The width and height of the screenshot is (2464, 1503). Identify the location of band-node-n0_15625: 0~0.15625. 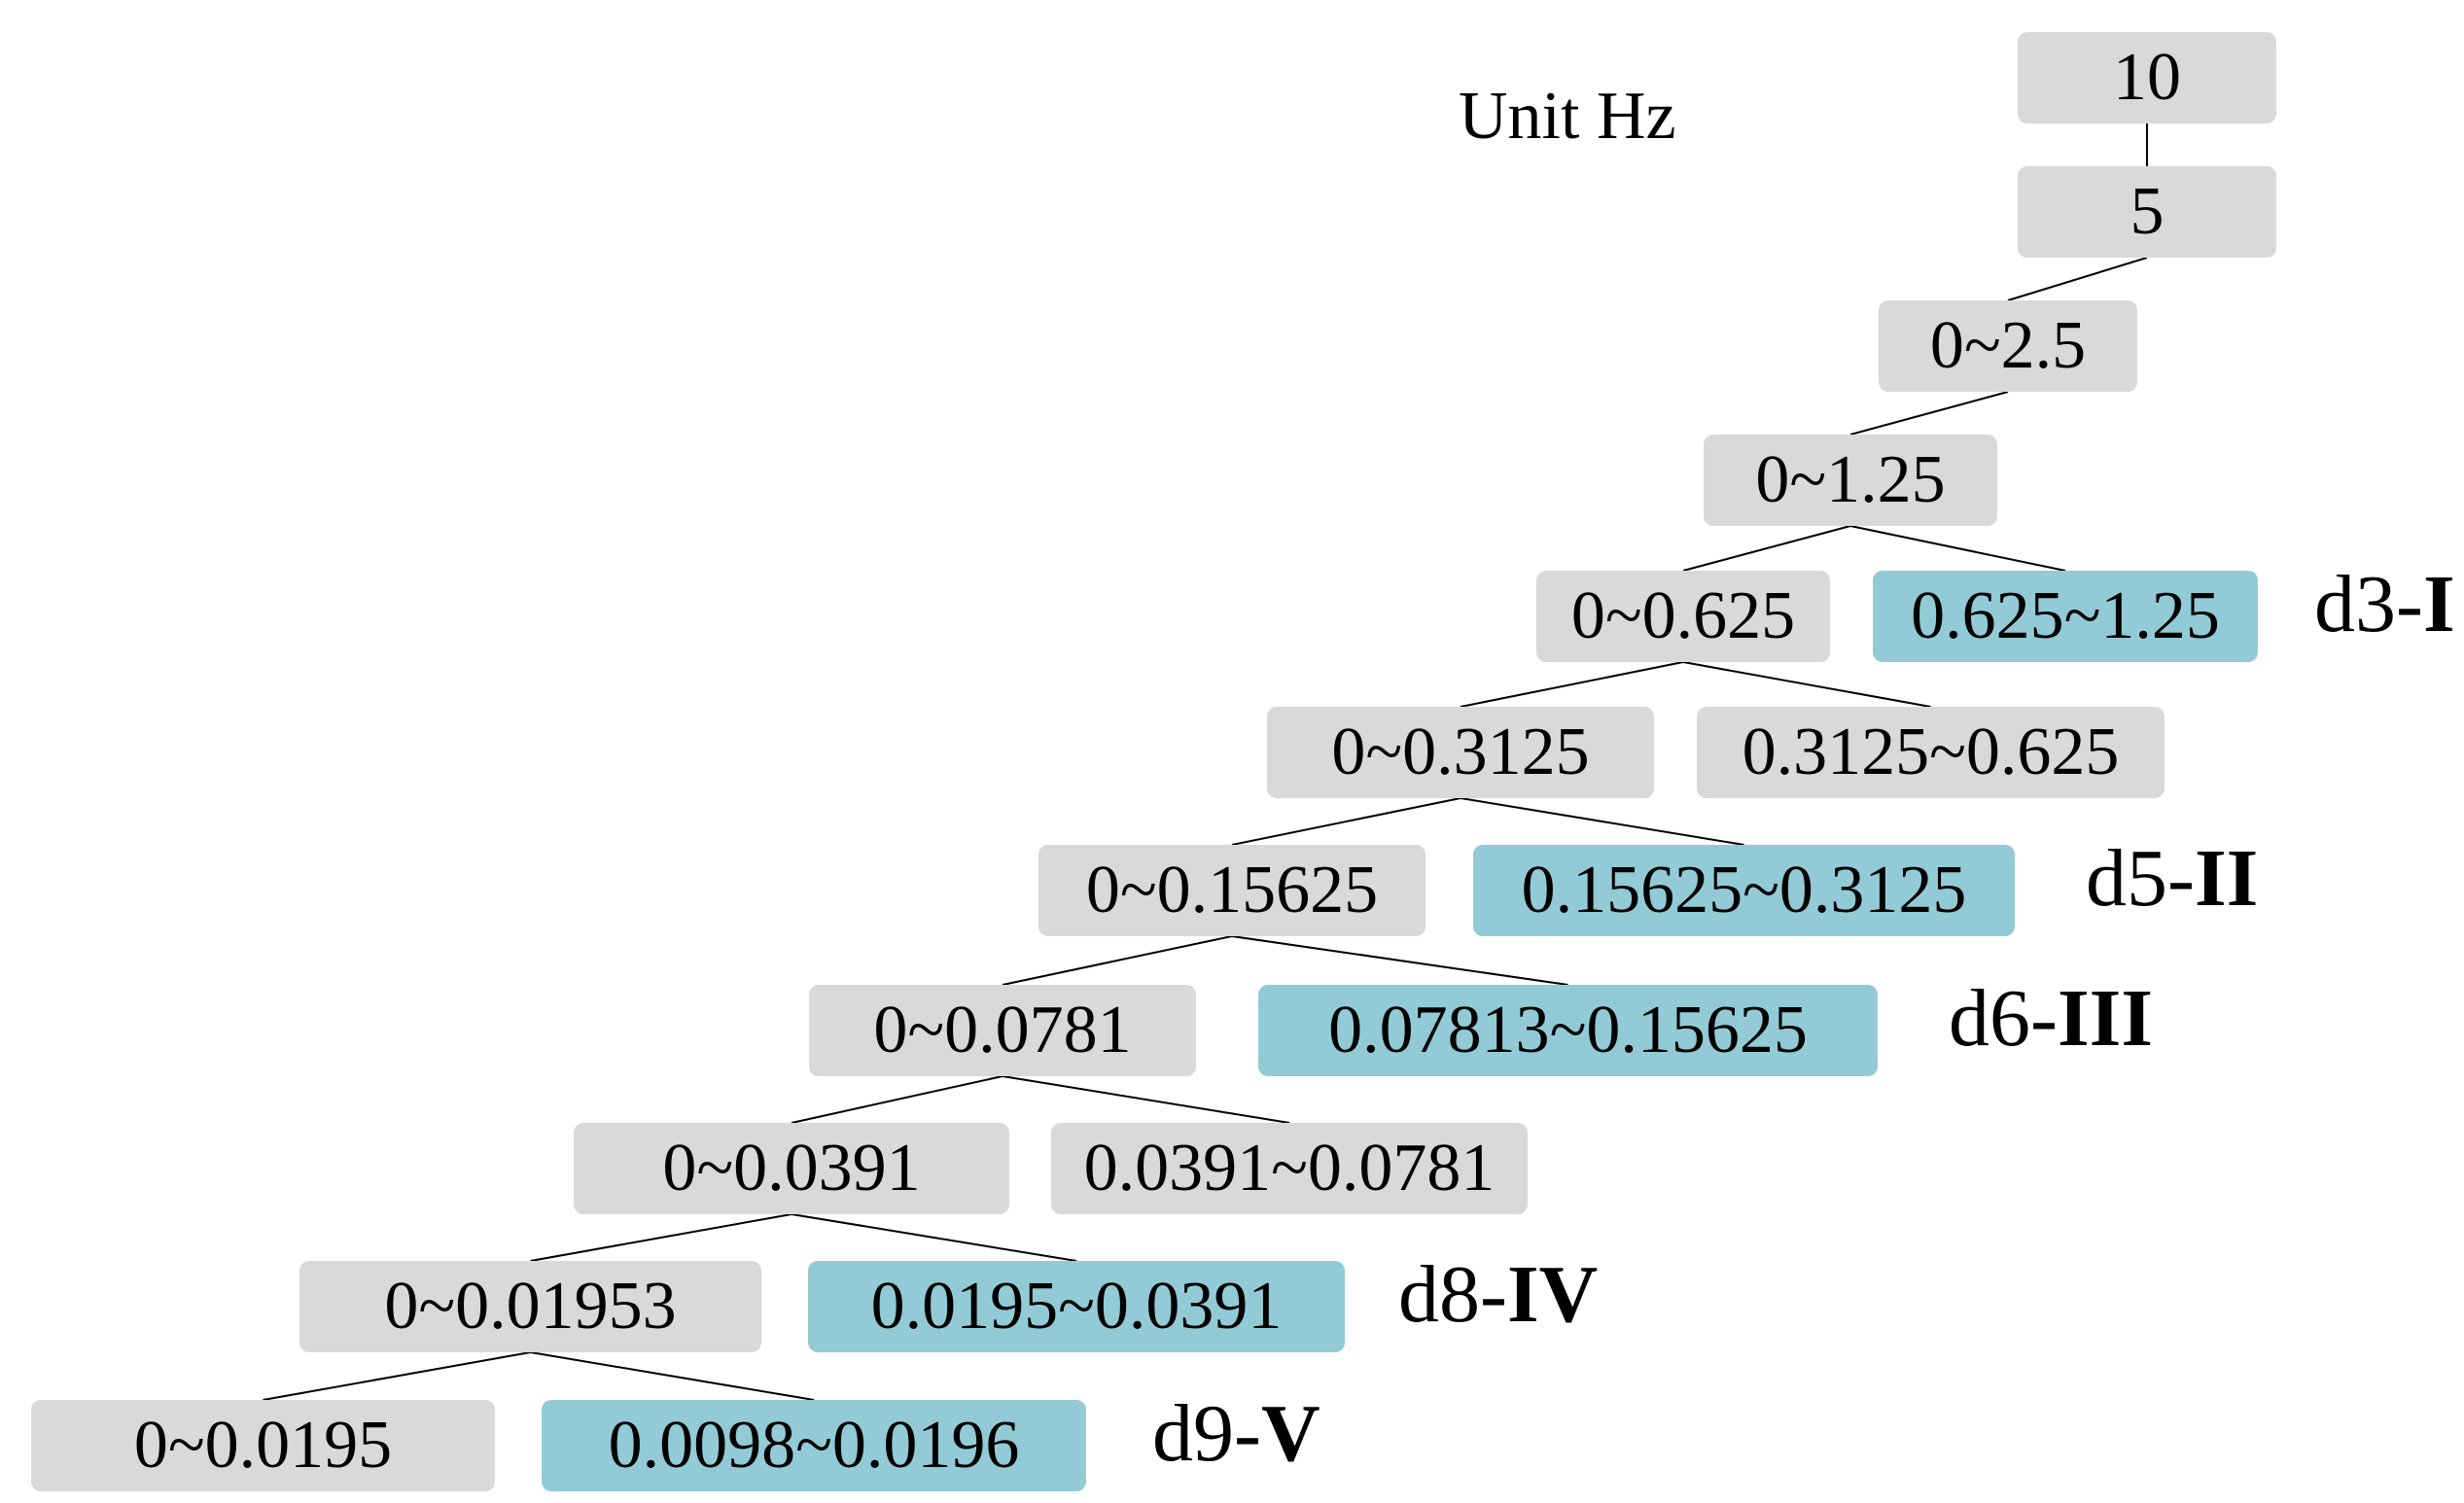
(1232, 891).